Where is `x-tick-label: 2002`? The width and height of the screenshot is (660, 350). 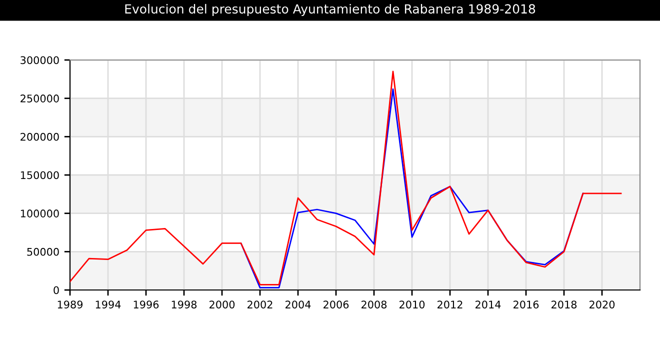
x-tick-label: 2002 is located at coordinates (260, 304).